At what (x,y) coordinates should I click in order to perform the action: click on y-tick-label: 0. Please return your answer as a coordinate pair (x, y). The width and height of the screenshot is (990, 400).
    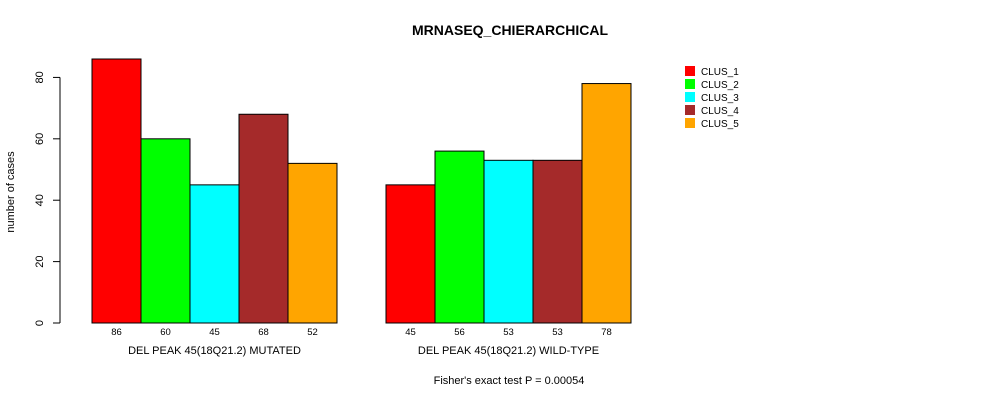
    Looking at the image, I should click on (40, 323).